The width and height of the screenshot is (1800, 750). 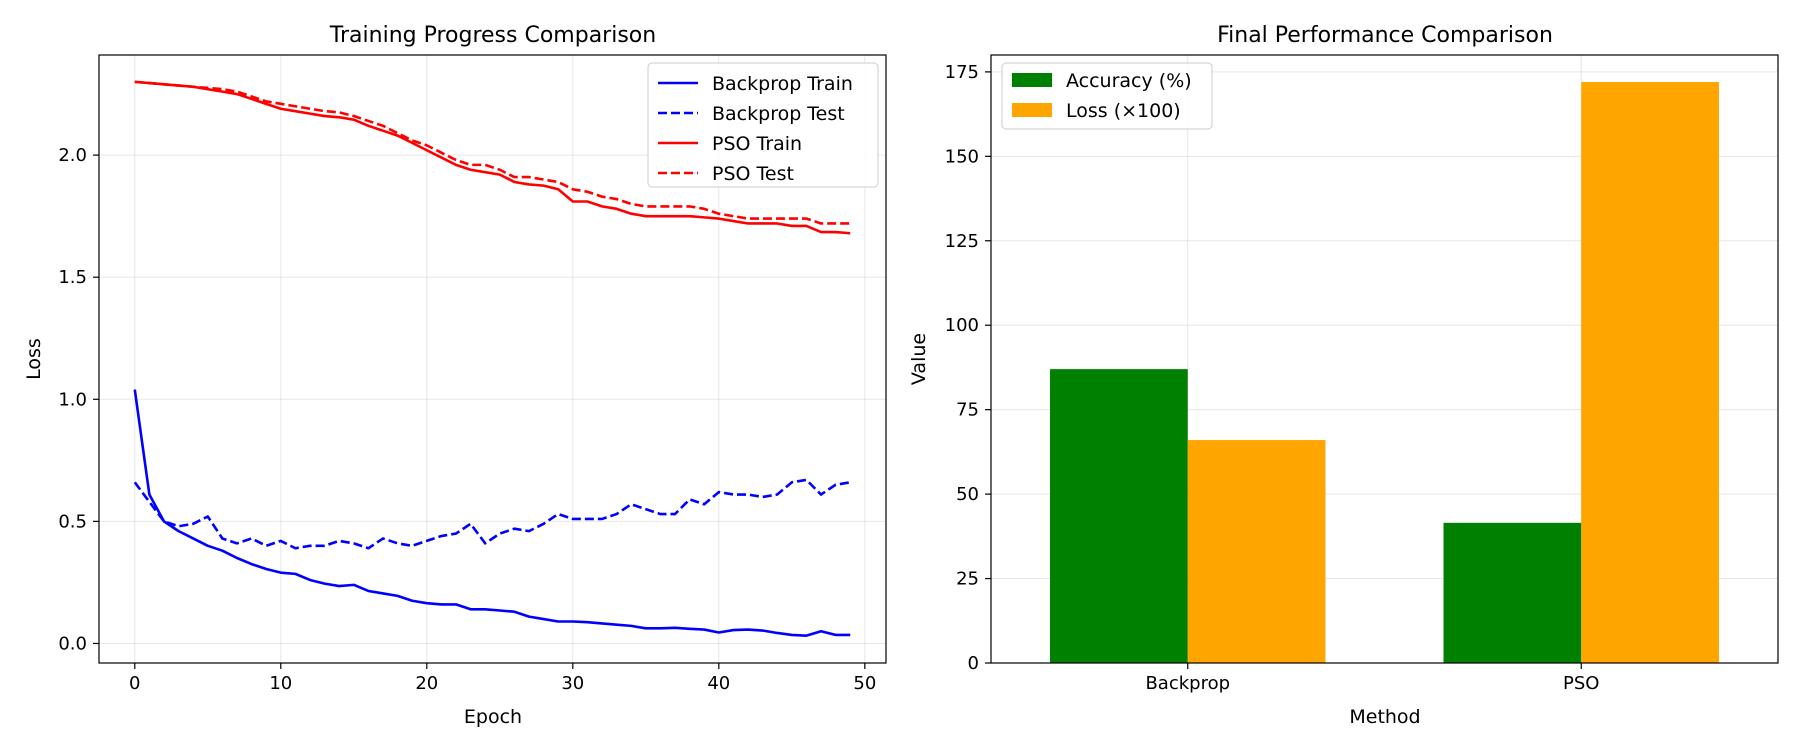 I want to click on right-y-axis-label: Value, so click(x=919, y=359).